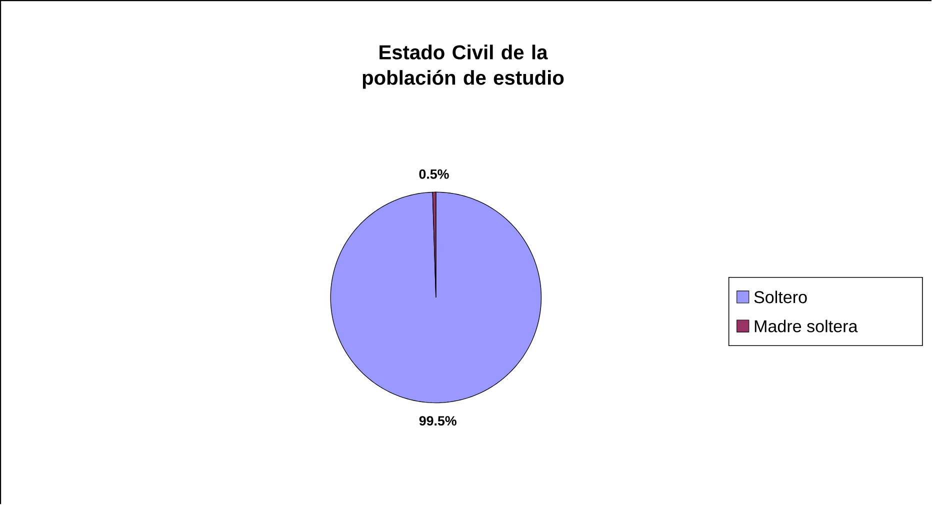  Describe the element at coordinates (780, 297) in the screenshot. I see `legend-label: Soltero` at that location.